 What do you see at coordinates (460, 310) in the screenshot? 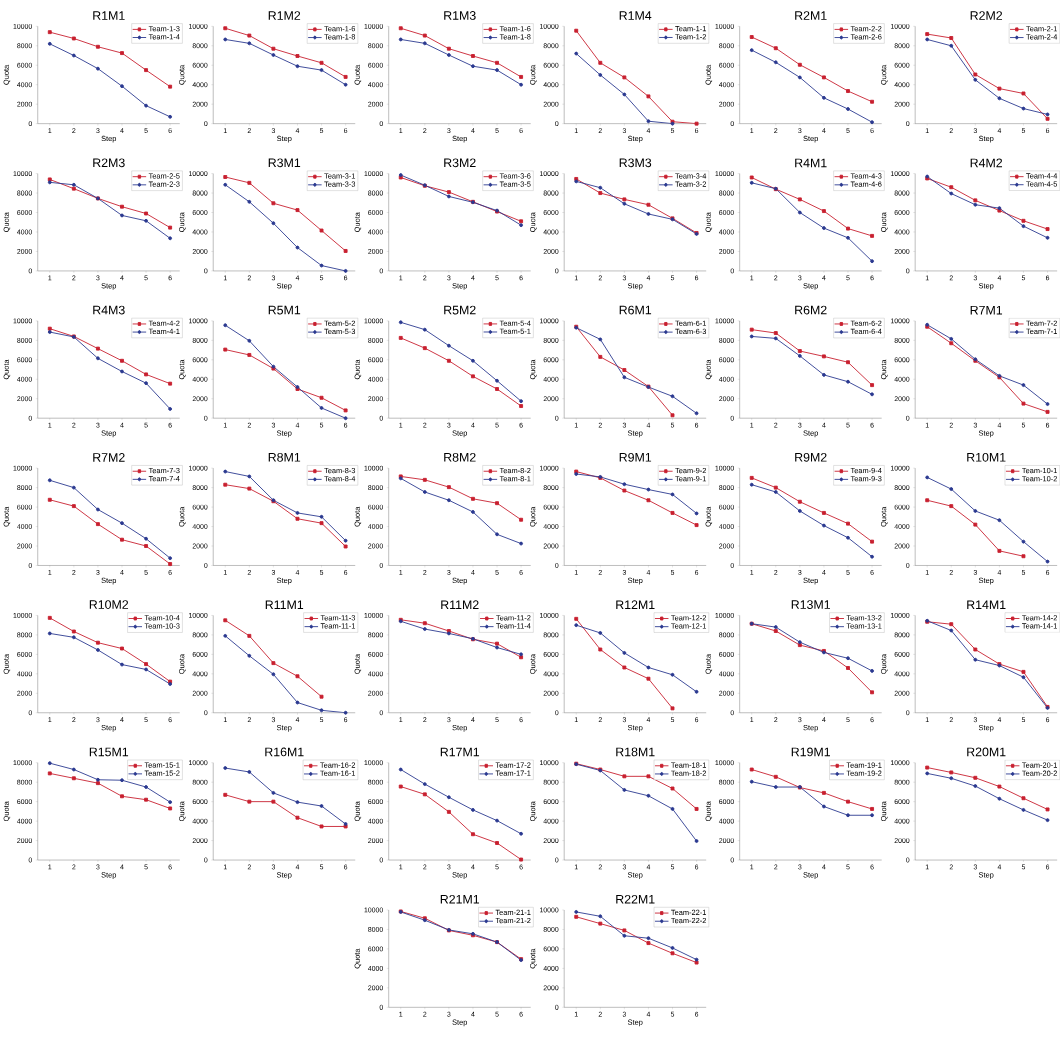
I see `chart-title: R5M2` at bounding box center [460, 310].